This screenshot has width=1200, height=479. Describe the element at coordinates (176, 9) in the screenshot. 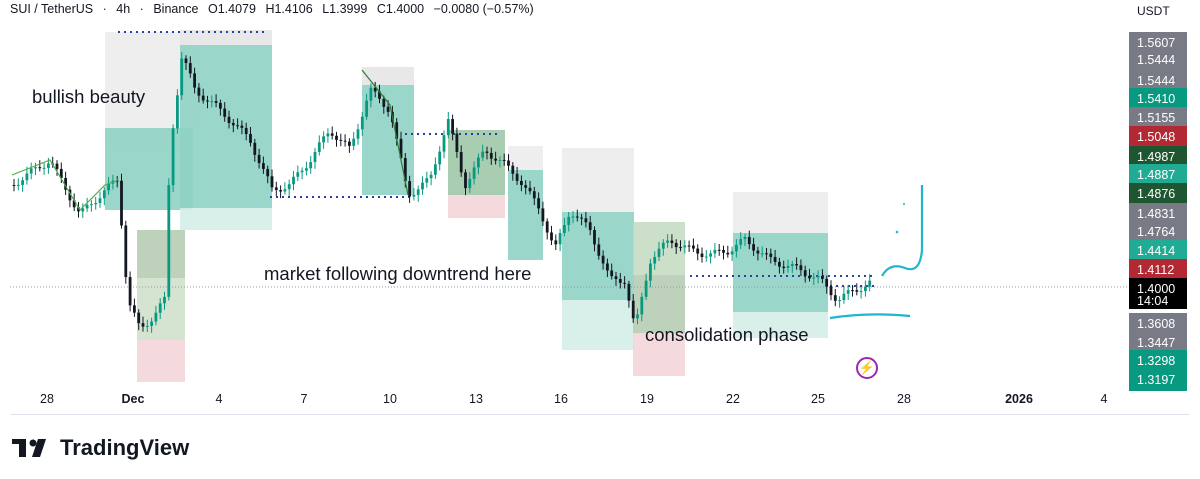

I see `exchange: Binance` at that location.